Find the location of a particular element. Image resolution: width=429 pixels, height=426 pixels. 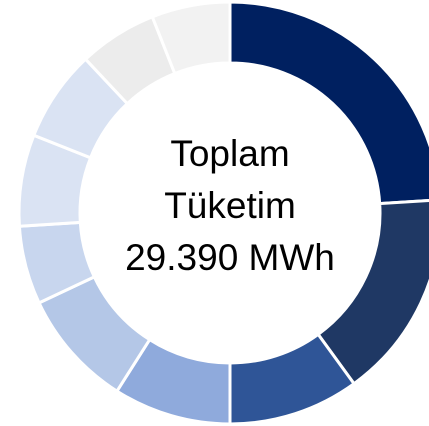

center-label: Tüketim is located at coordinates (230, 205).